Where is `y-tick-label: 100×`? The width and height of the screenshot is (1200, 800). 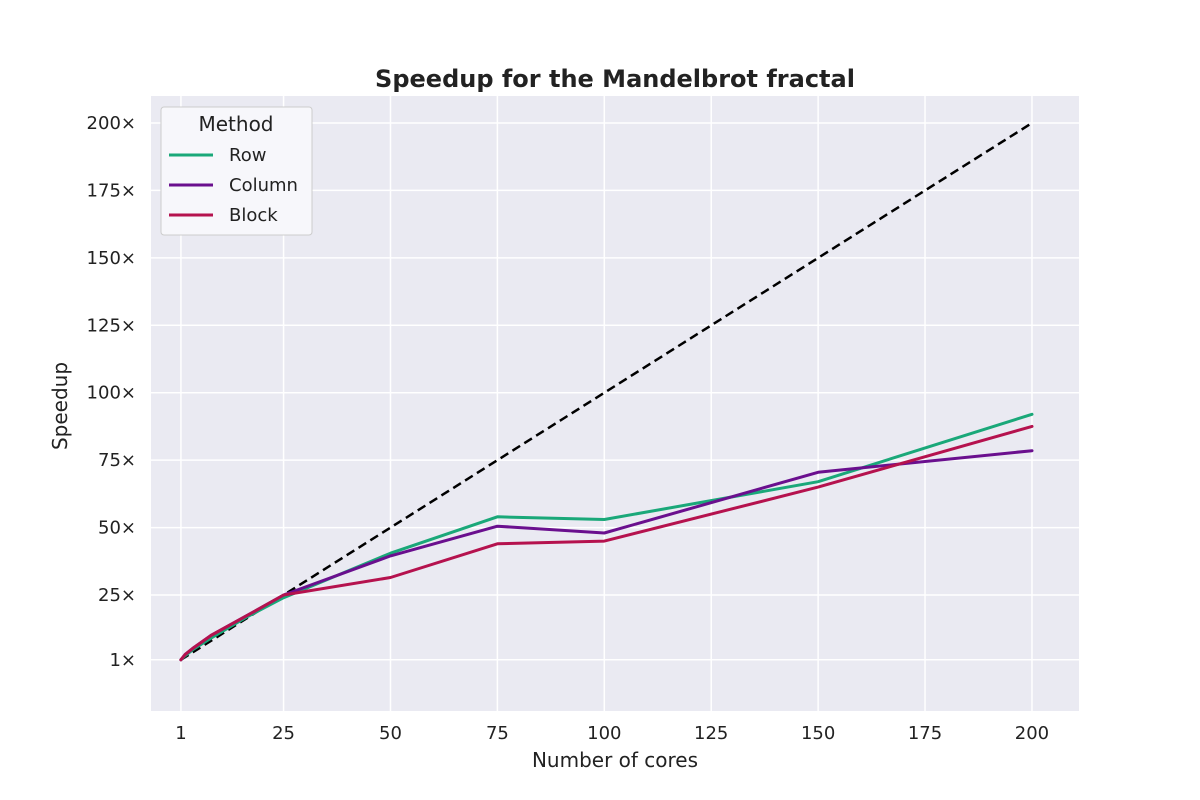 y-tick-label: 100× is located at coordinates (111, 393).